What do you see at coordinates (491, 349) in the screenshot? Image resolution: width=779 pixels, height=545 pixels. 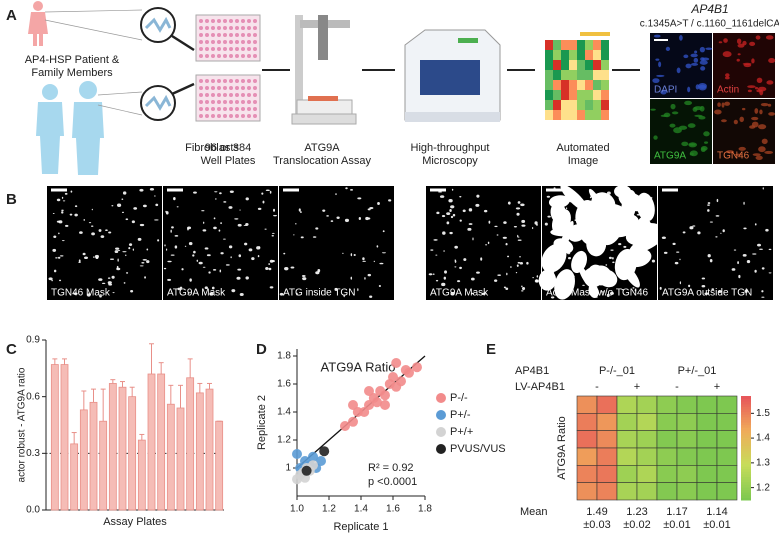 I see `panel-letter: E` at bounding box center [491, 349].